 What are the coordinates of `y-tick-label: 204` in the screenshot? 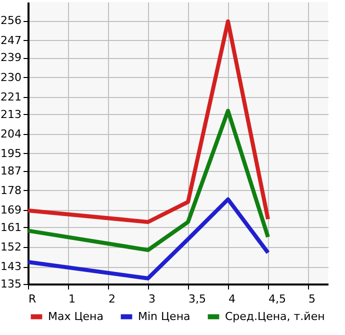 It's located at (11, 133).